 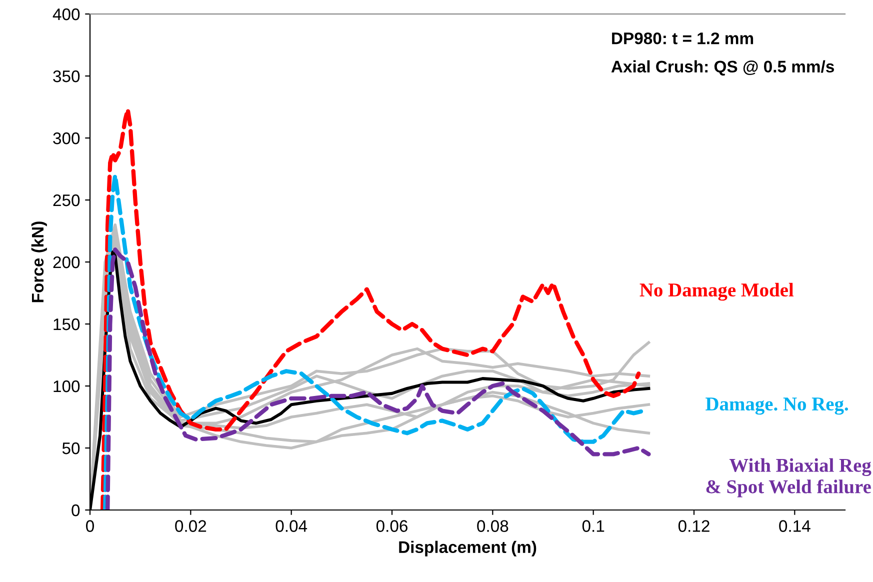 What do you see at coordinates (683, 38) in the screenshot?
I see `annotation: DP980: t = 1.2 mm` at bounding box center [683, 38].